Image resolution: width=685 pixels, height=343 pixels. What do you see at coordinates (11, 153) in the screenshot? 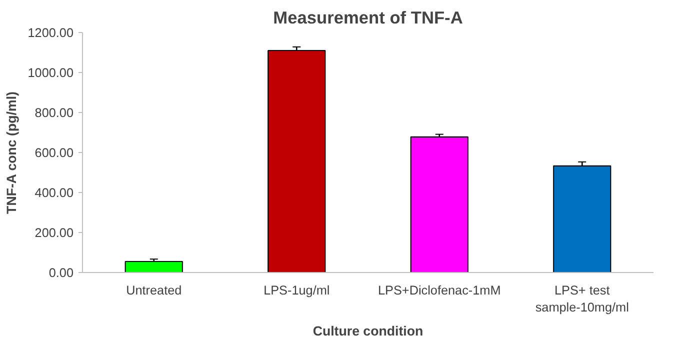
I see `y-axis-title: TNF-A conc (pg/ml)` at bounding box center [11, 153].